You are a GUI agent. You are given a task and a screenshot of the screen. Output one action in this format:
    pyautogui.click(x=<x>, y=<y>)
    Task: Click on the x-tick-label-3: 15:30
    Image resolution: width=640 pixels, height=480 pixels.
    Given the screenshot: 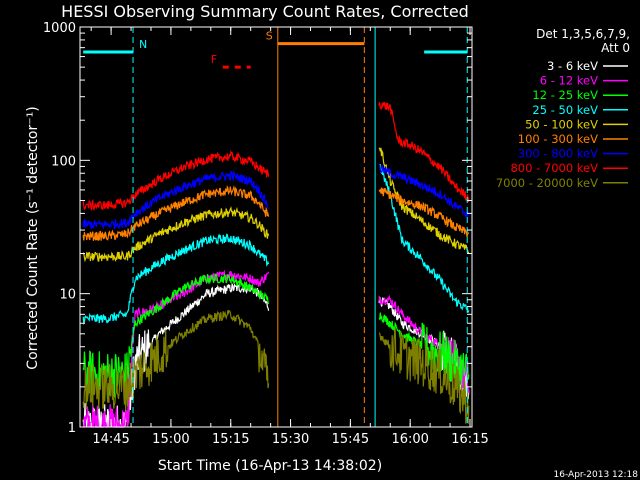 What is the action you would take?
    pyautogui.click(x=290, y=439)
    